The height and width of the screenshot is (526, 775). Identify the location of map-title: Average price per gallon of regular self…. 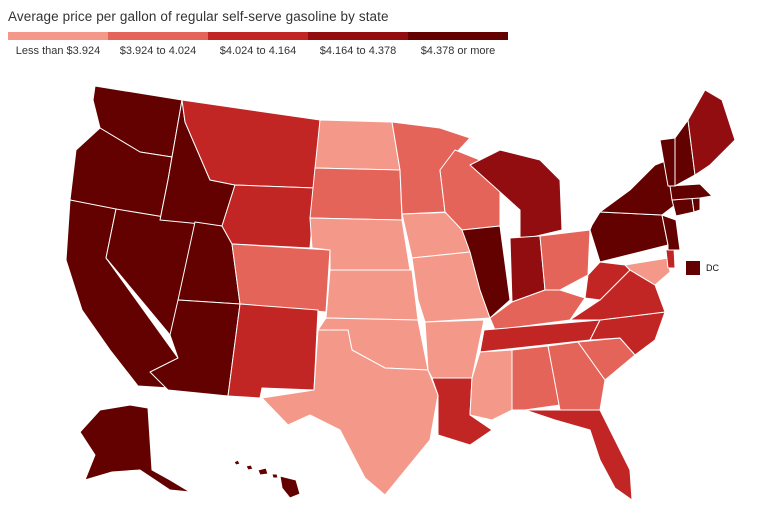
(198, 16).